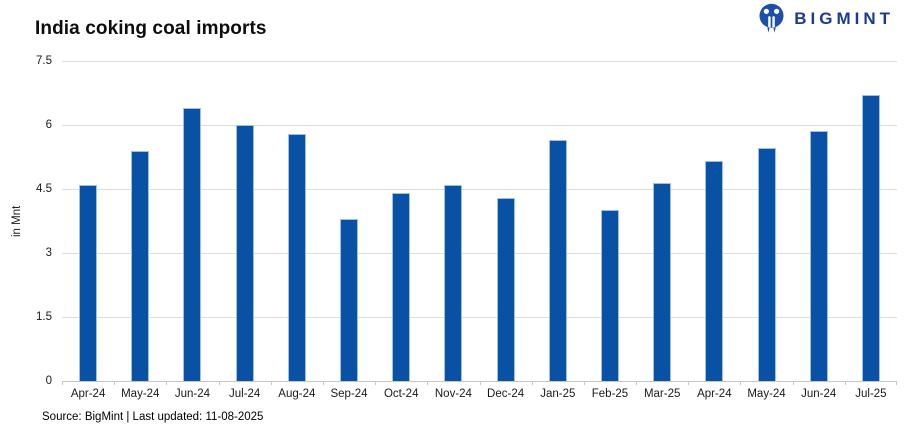 The height and width of the screenshot is (432, 906). Describe the element at coordinates (48, 253) in the screenshot. I see `y-tick-label: 3` at that location.